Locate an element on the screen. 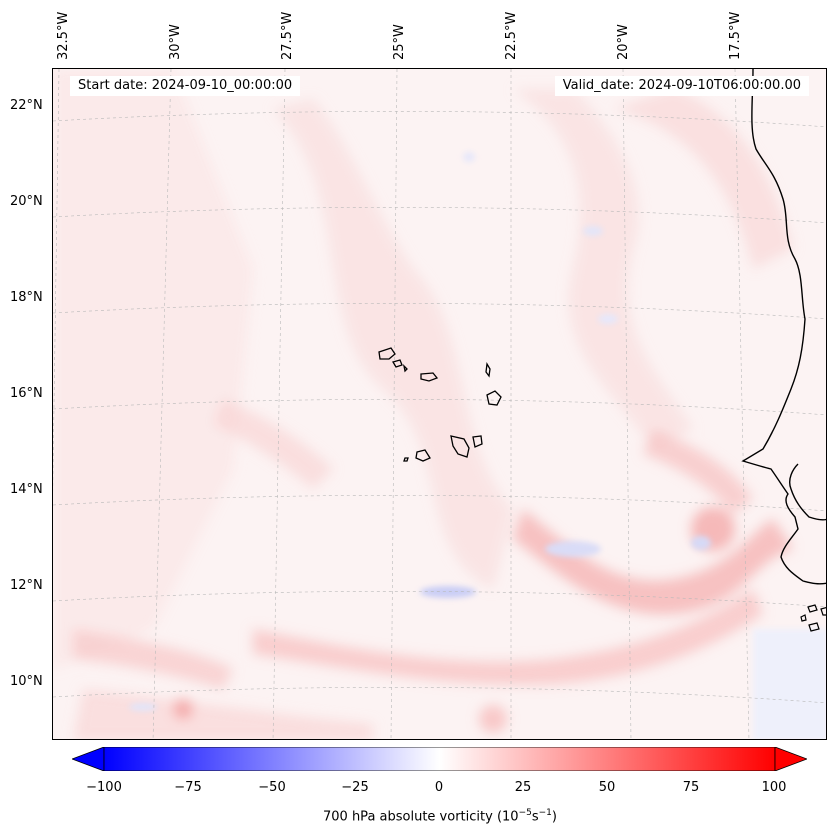 This screenshot has width=837, height=839. colorbar-tick: 100 is located at coordinates (774, 787).